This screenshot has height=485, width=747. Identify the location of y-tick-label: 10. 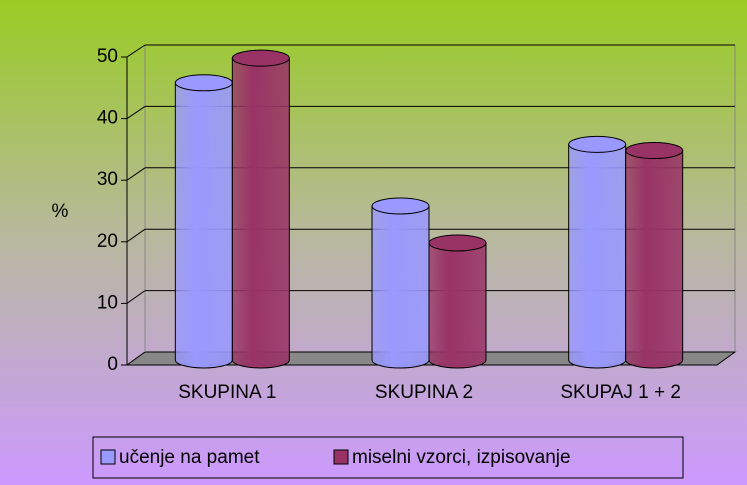
(107, 302).